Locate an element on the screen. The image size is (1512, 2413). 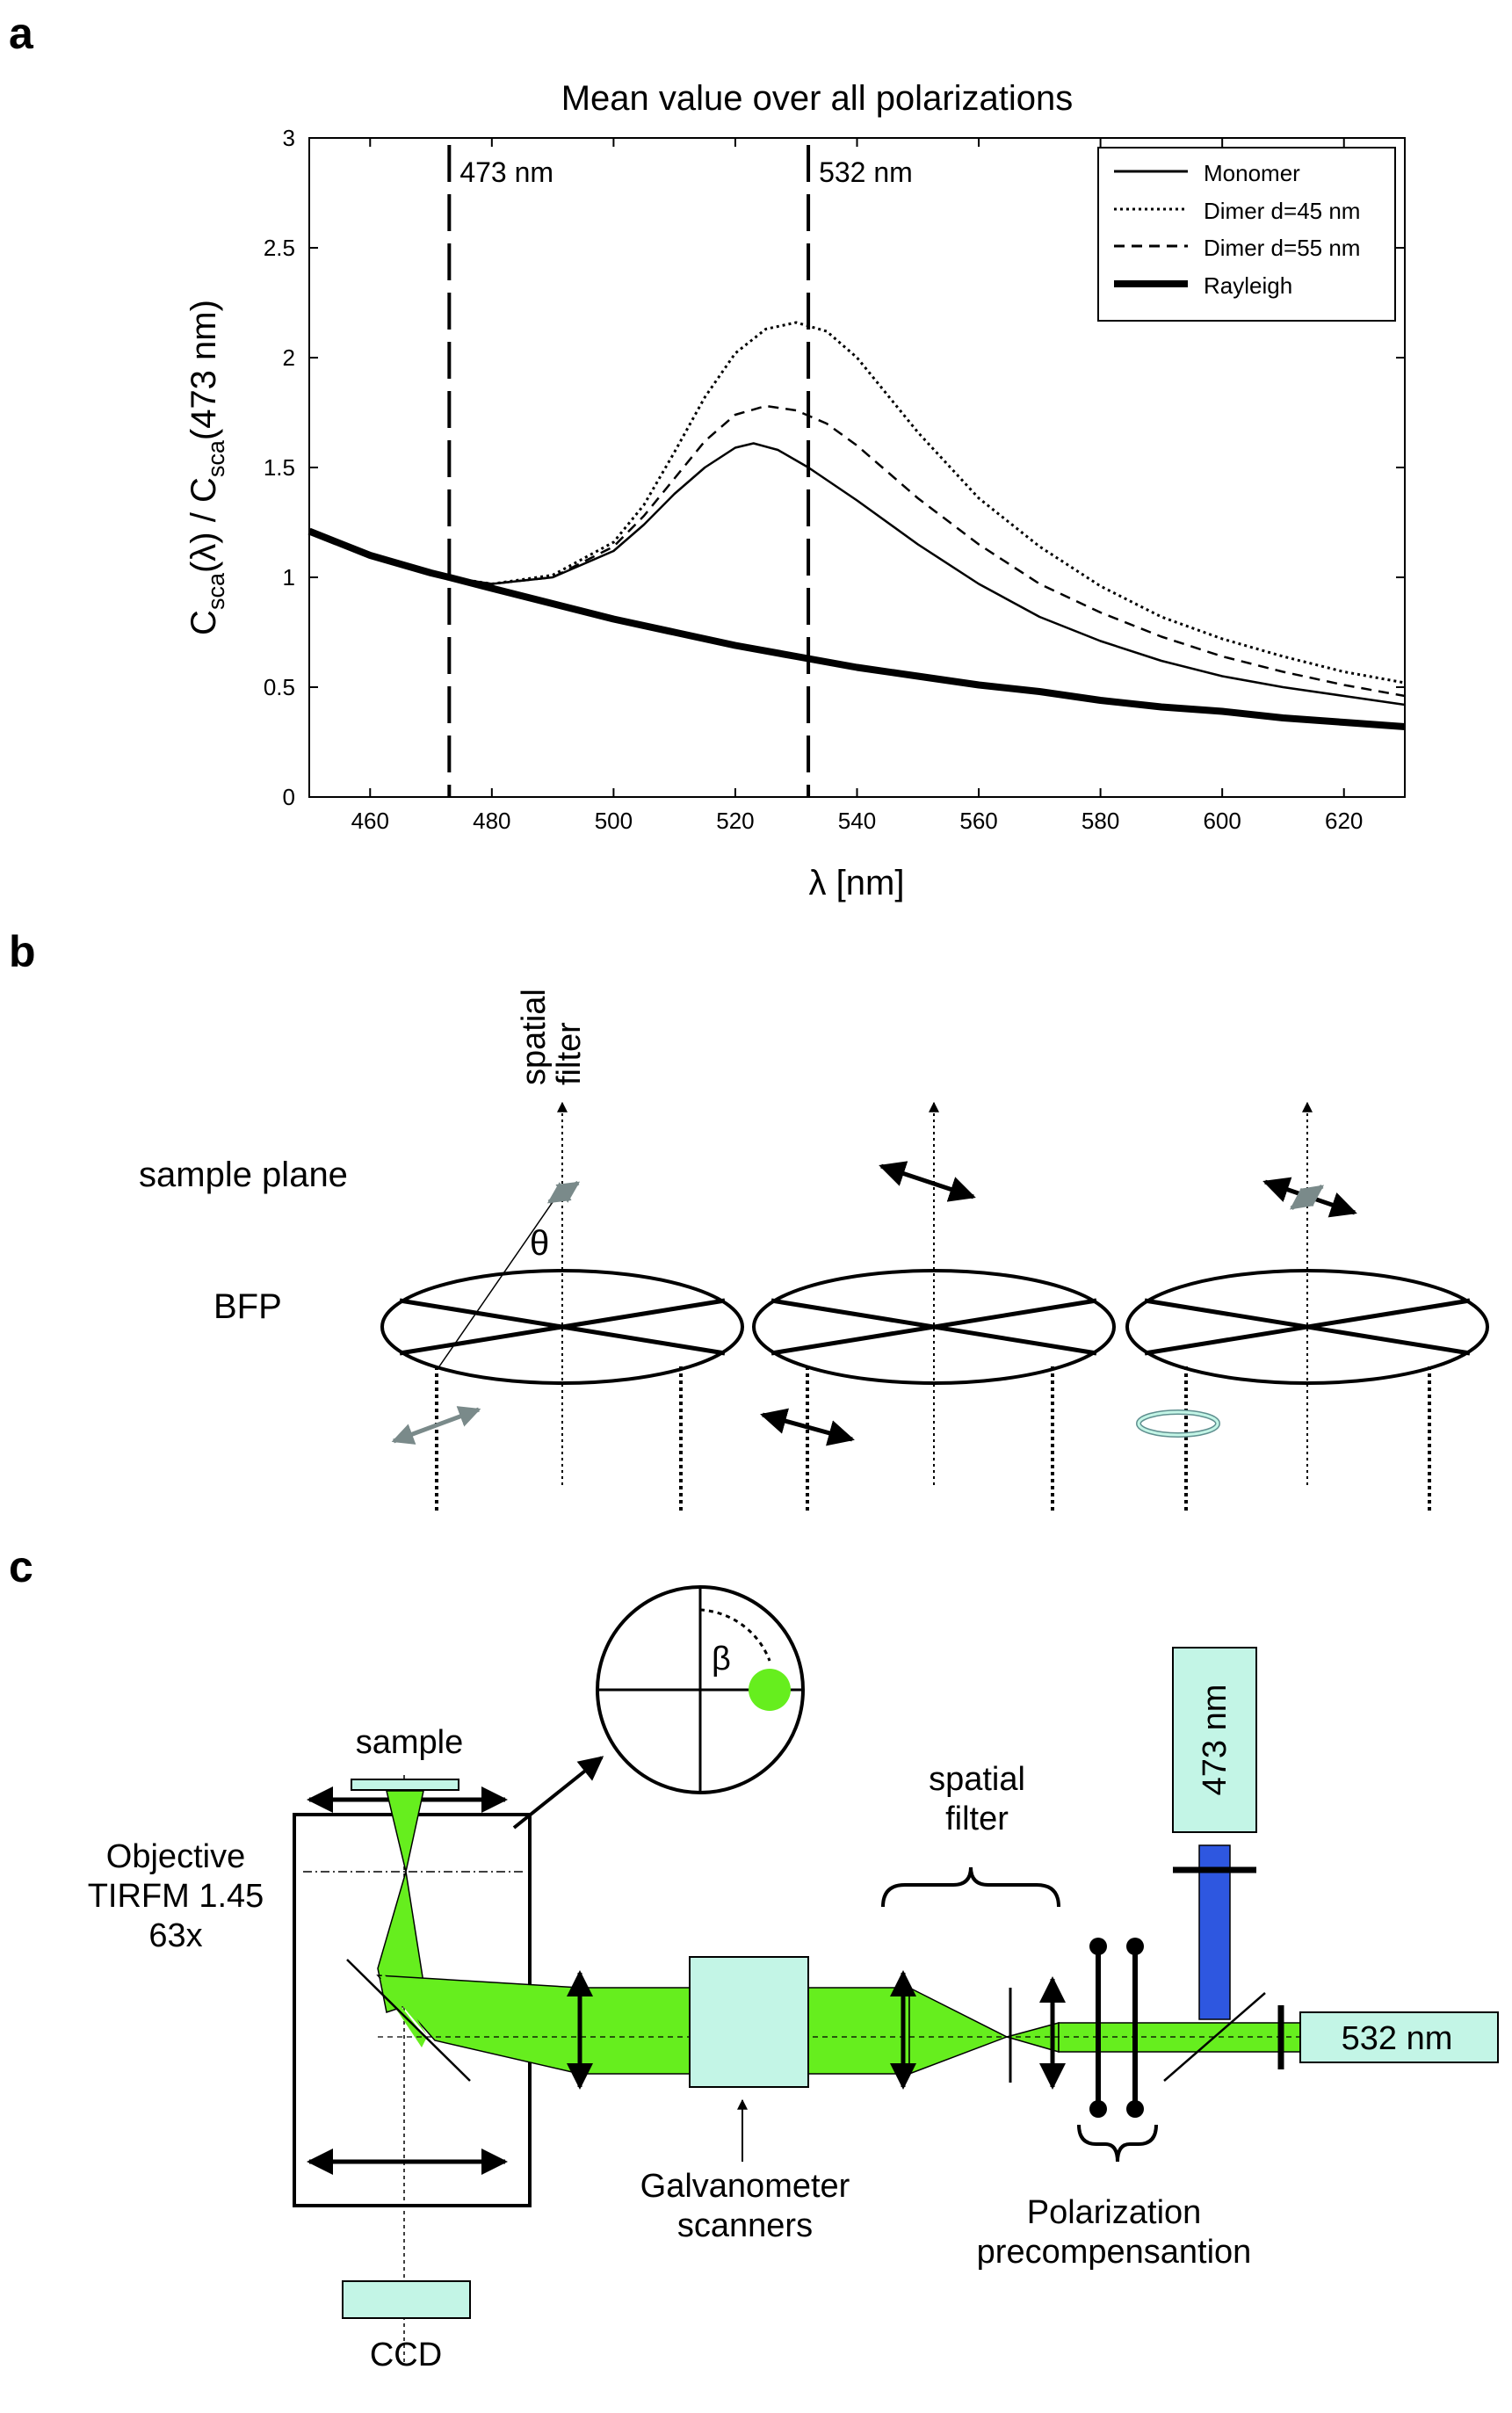
waveplate-2-bottom is located at coordinates (1135, 2109).